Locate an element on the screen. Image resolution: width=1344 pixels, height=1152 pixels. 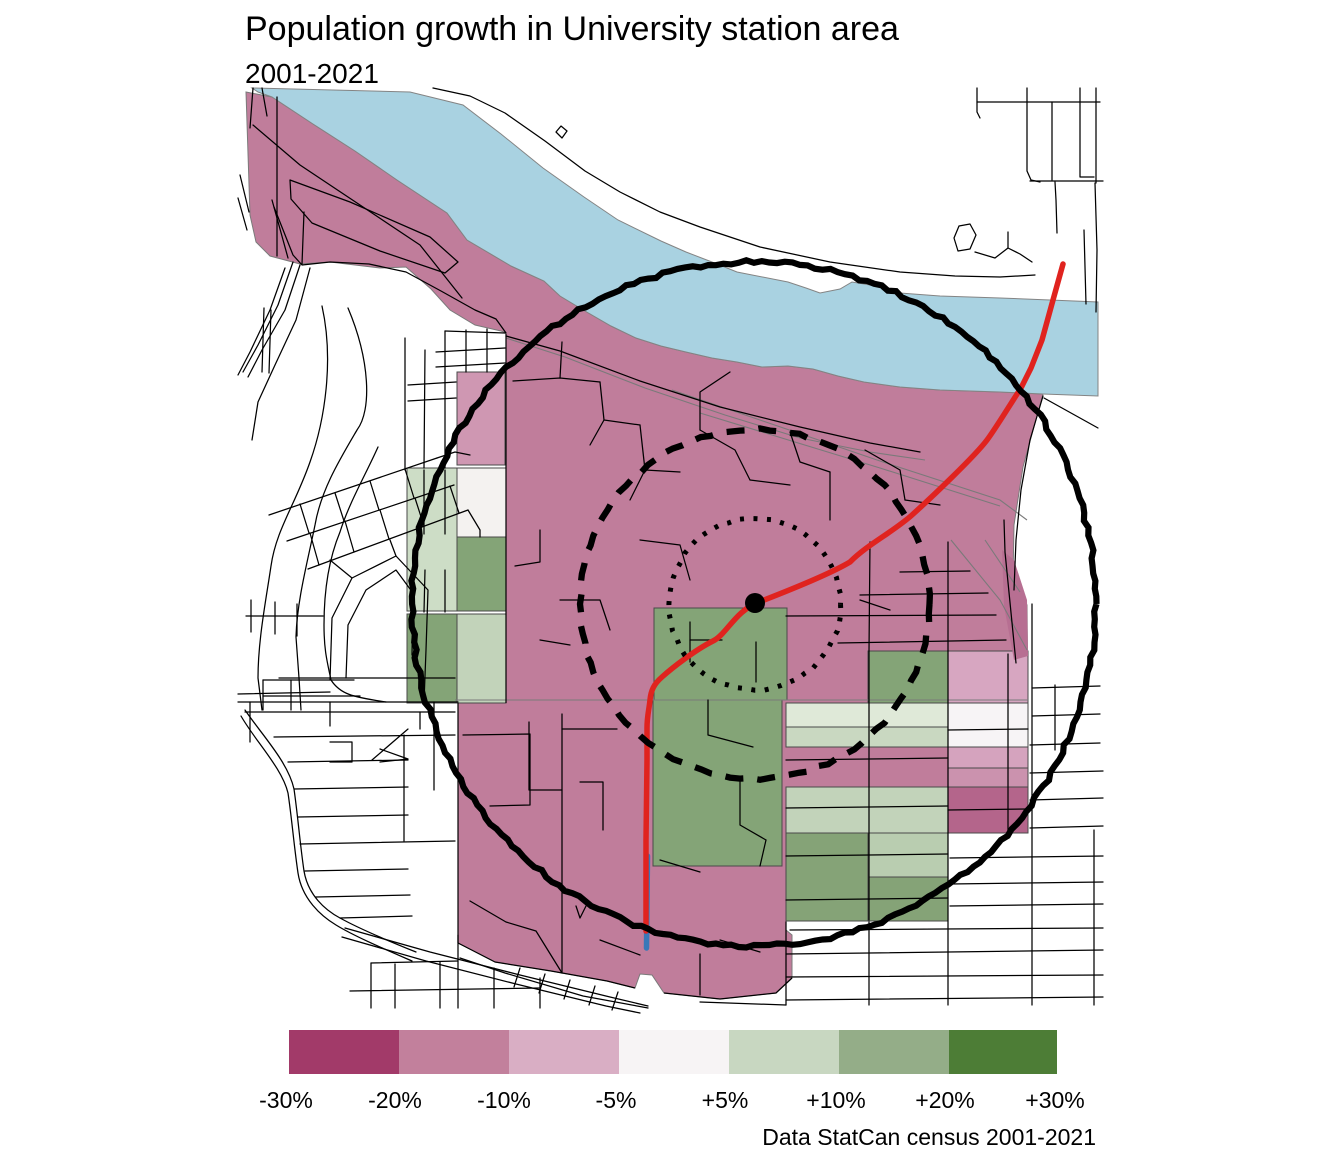
svg-text: +5% is located at coordinates (725, 1100).